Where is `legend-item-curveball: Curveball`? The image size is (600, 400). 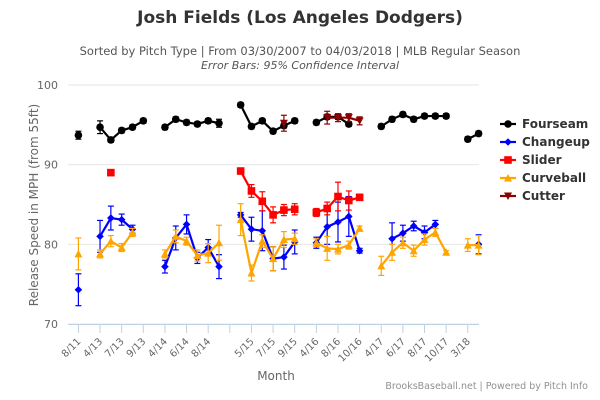 legend-item-curveball: Curveball is located at coordinates (543, 178).